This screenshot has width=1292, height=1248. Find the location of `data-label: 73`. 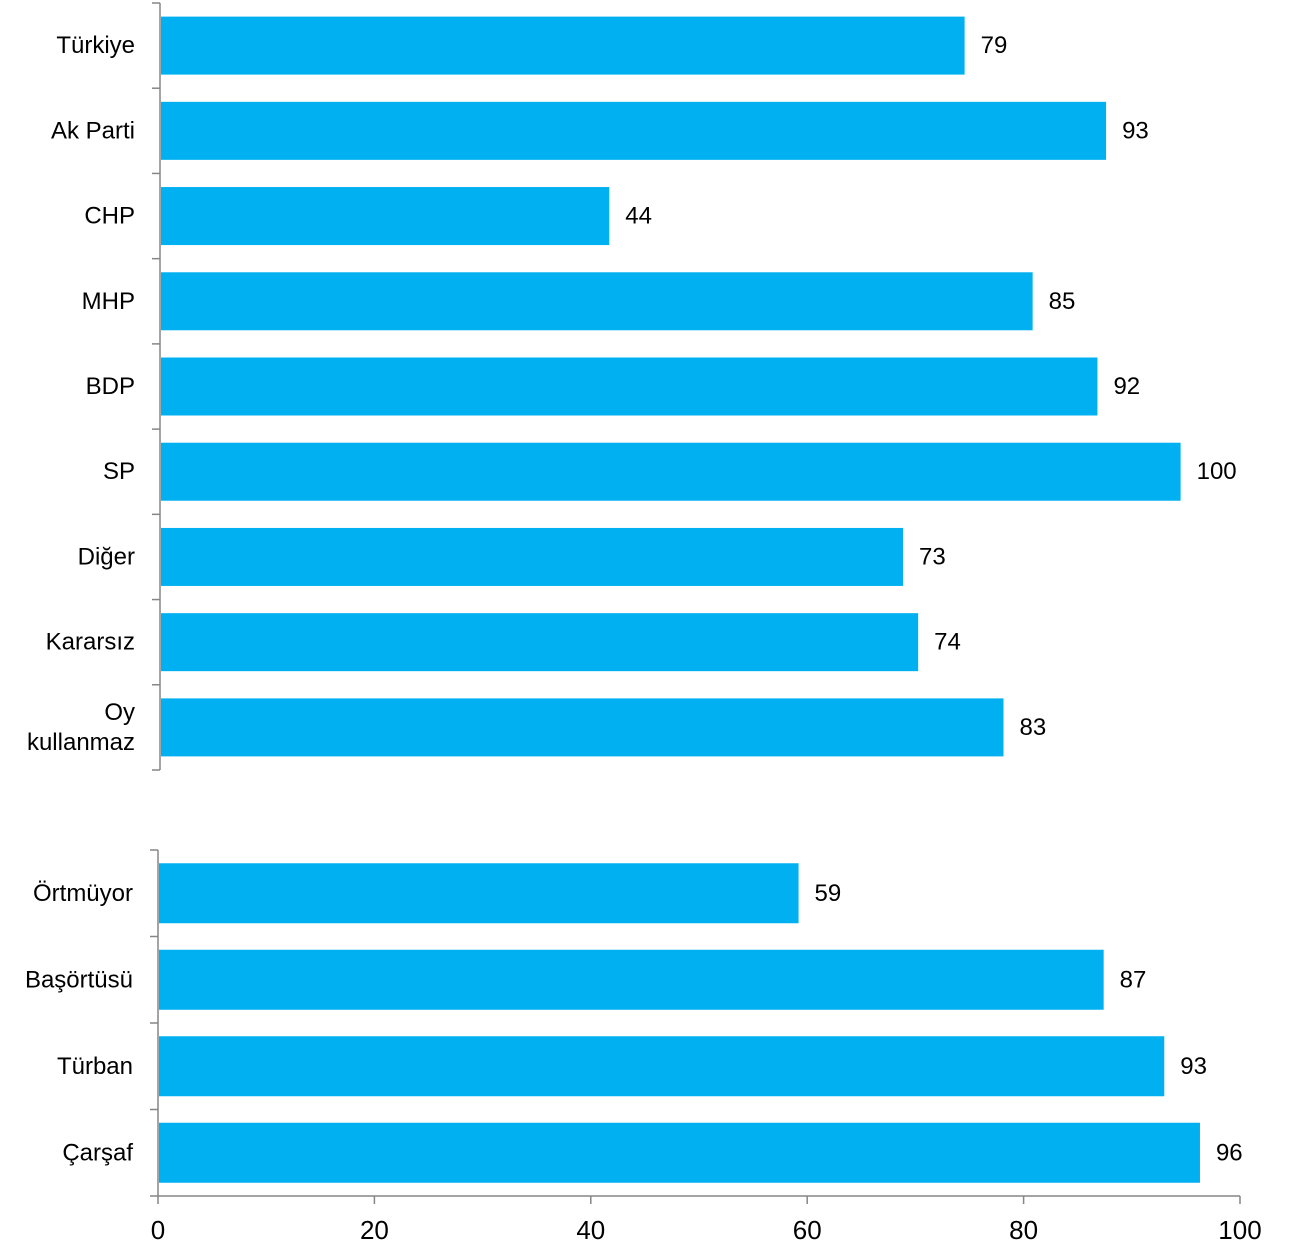

data-label: 73 is located at coordinates (932, 556).